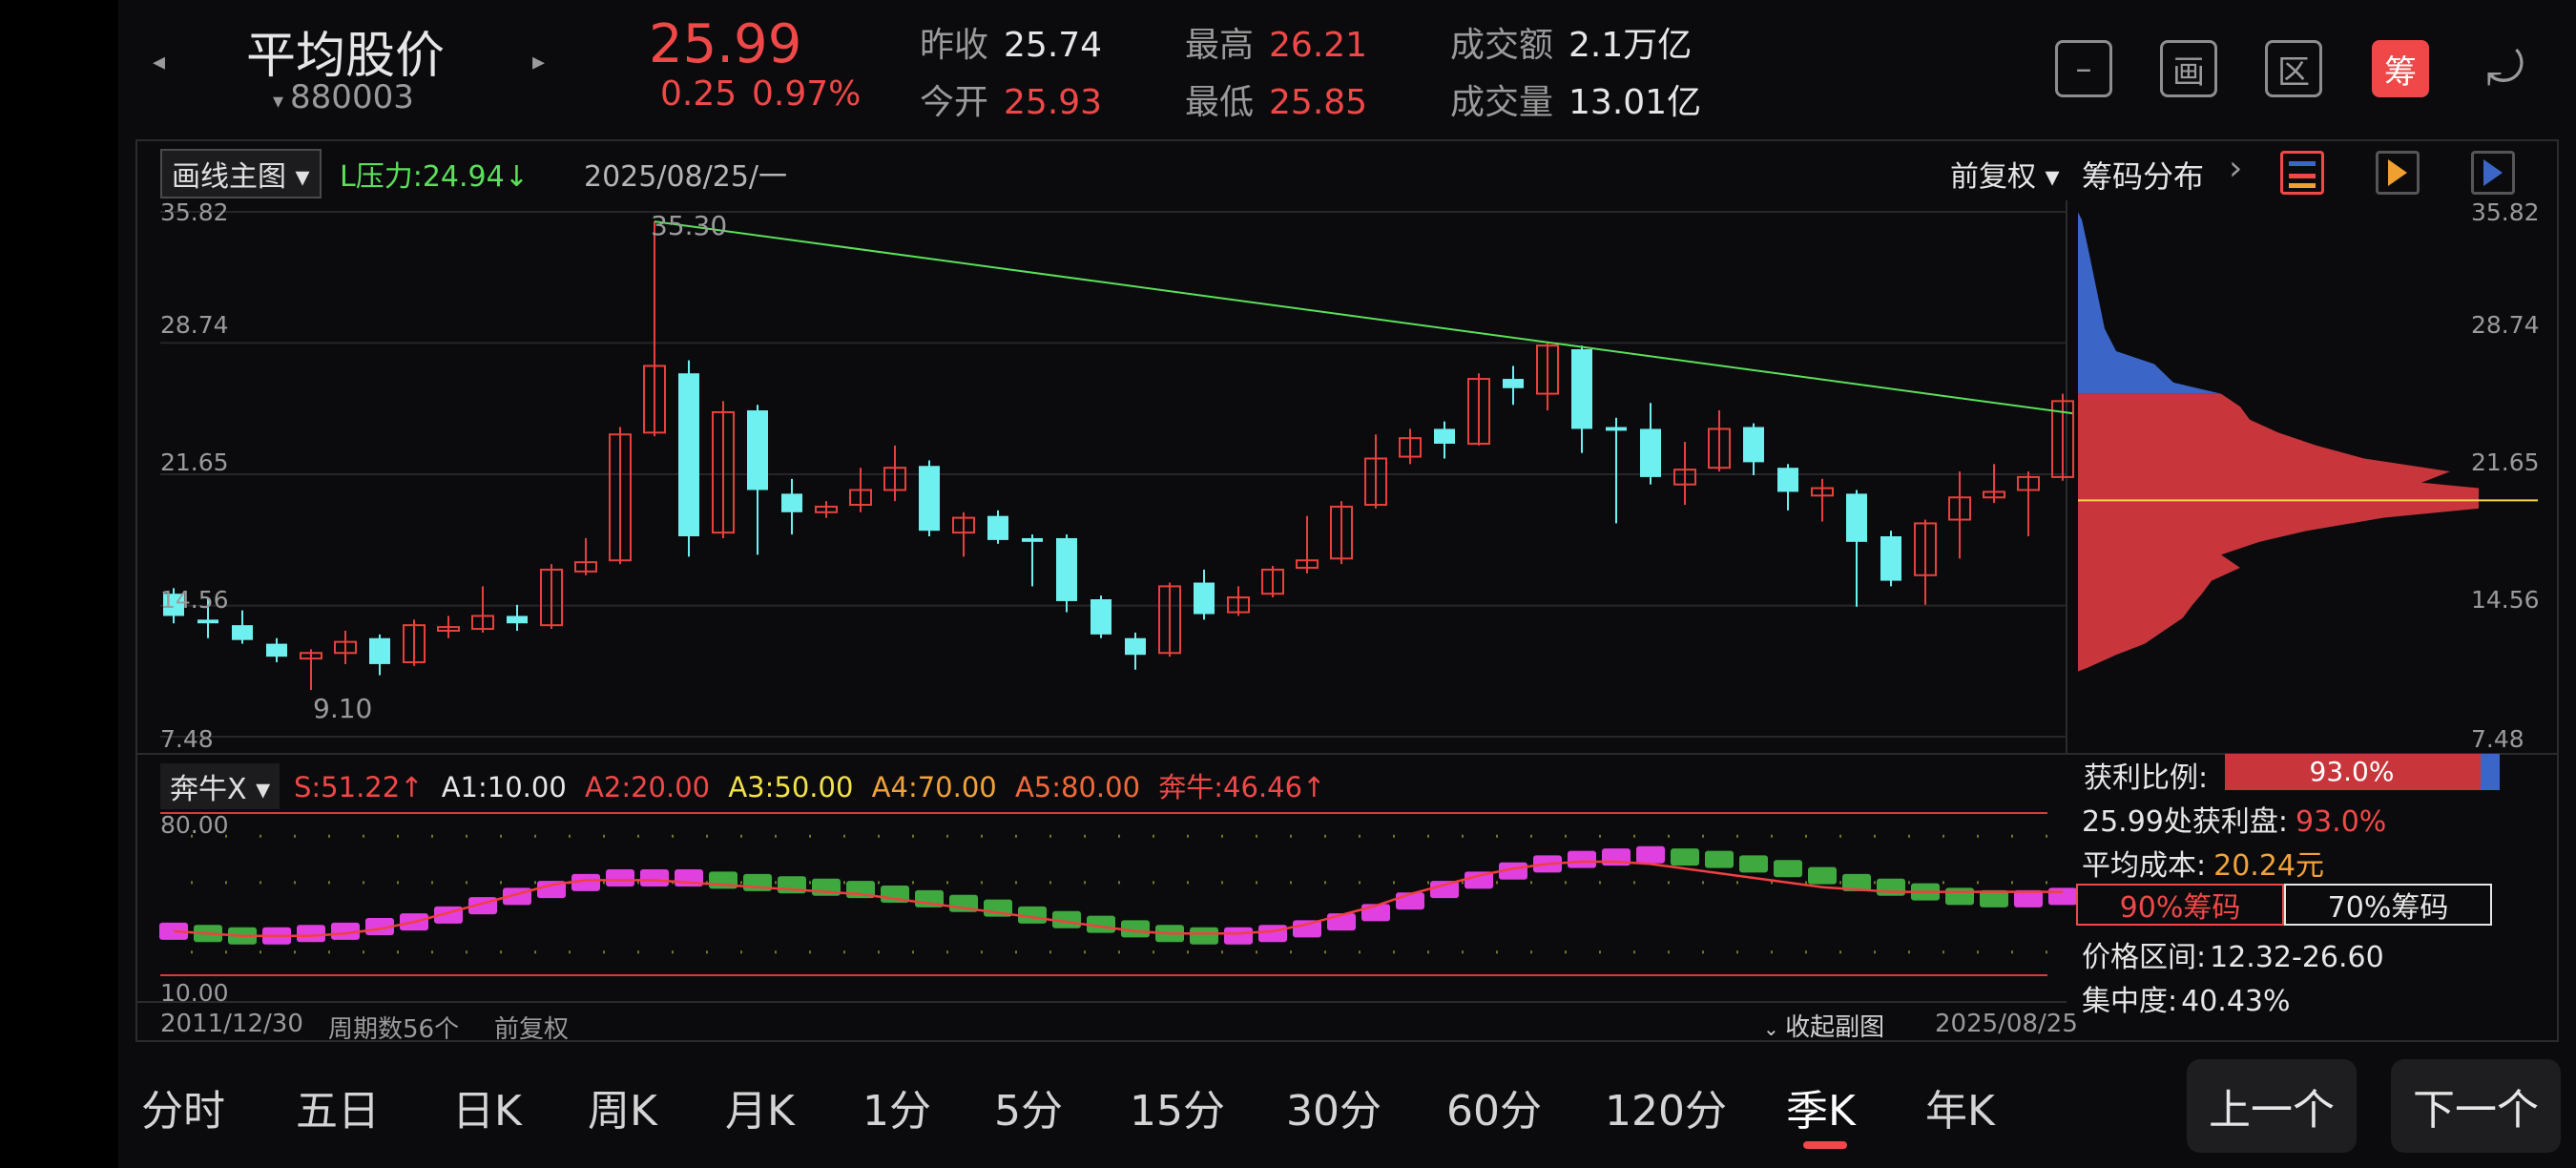  I want to click on benniu-line, so click(1118, 898).